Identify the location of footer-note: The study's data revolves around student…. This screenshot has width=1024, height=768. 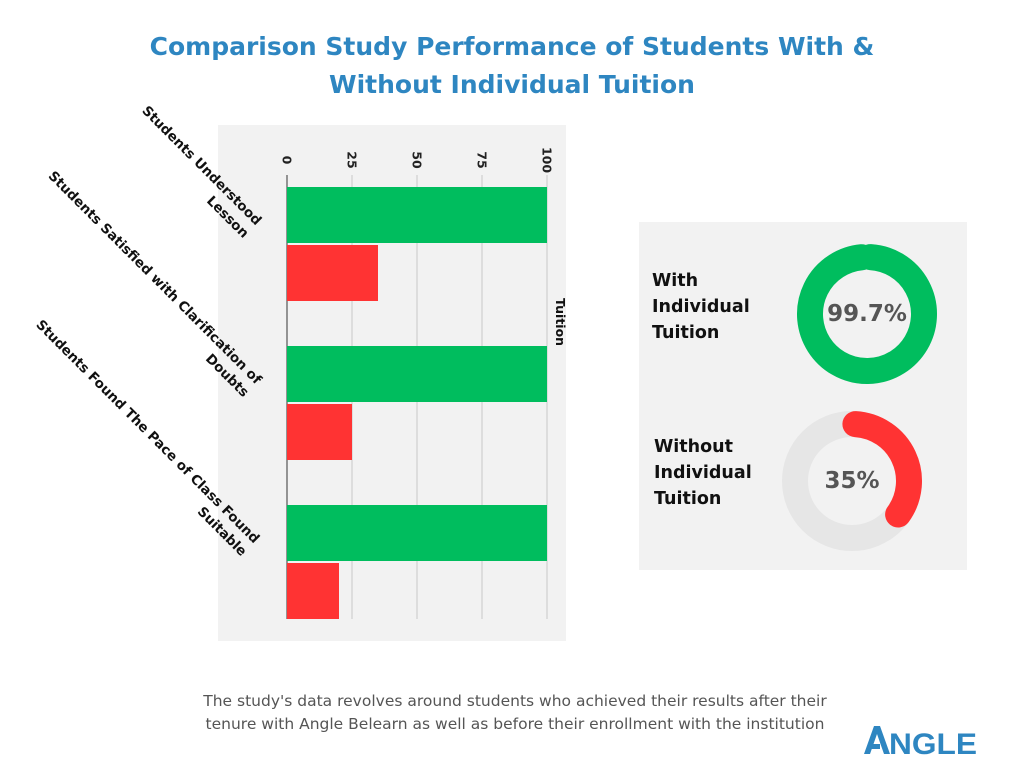
(515, 713).